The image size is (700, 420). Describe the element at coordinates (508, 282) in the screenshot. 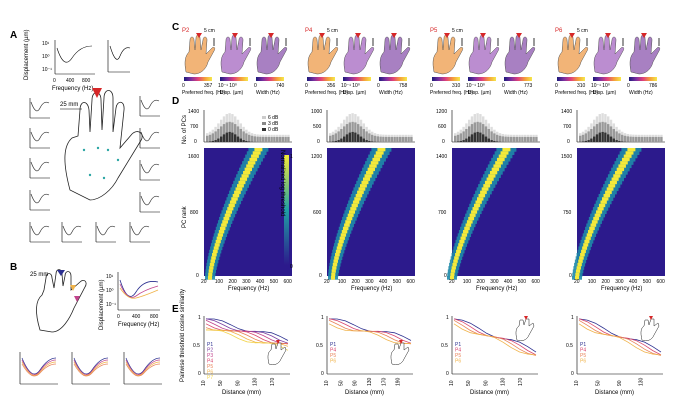

I see `panel-d-xtick: 400` at that location.